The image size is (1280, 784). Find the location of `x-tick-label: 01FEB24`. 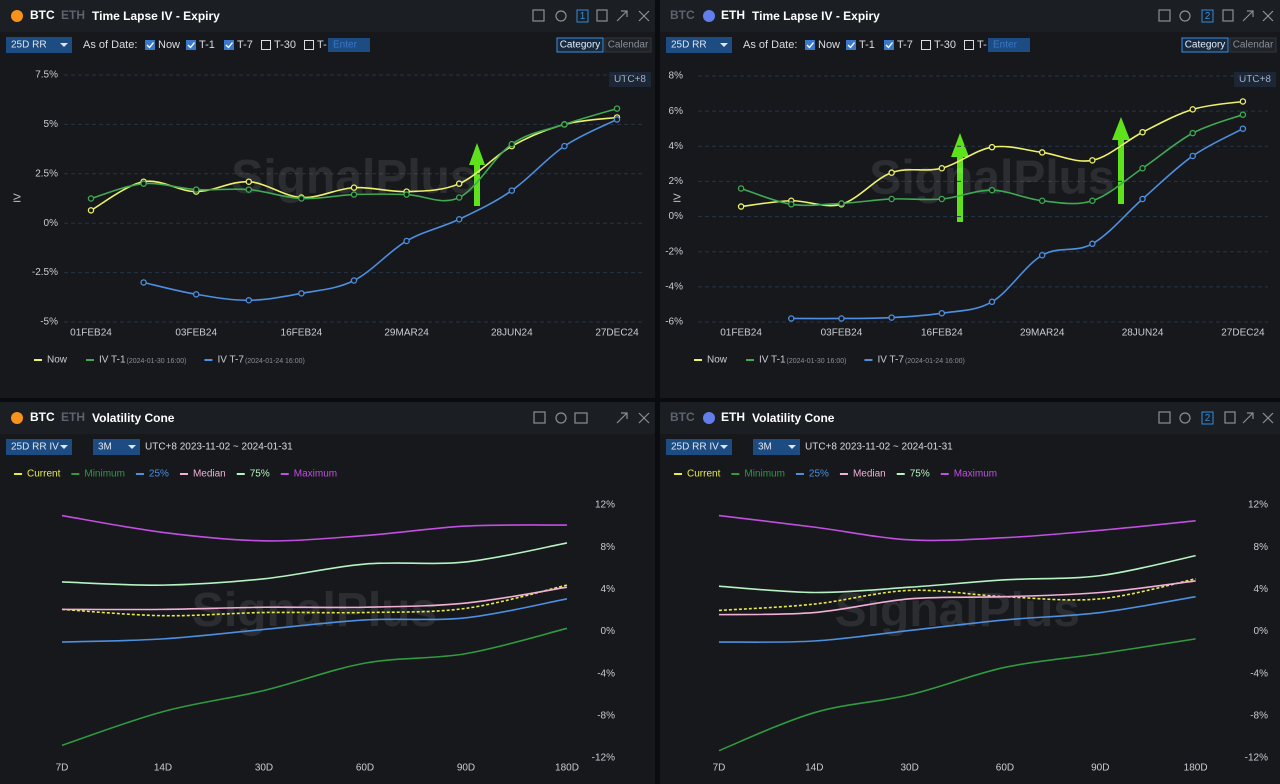

x-tick-label: 01FEB24 is located at coordinates (741, 333).